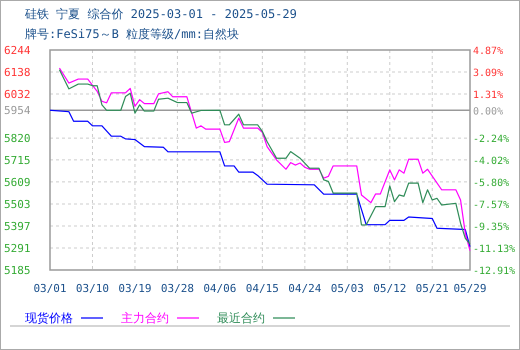 The height and width of the screenshot is (350, 520). I want to click on legend-label: 现货价格, so click(49, 318).